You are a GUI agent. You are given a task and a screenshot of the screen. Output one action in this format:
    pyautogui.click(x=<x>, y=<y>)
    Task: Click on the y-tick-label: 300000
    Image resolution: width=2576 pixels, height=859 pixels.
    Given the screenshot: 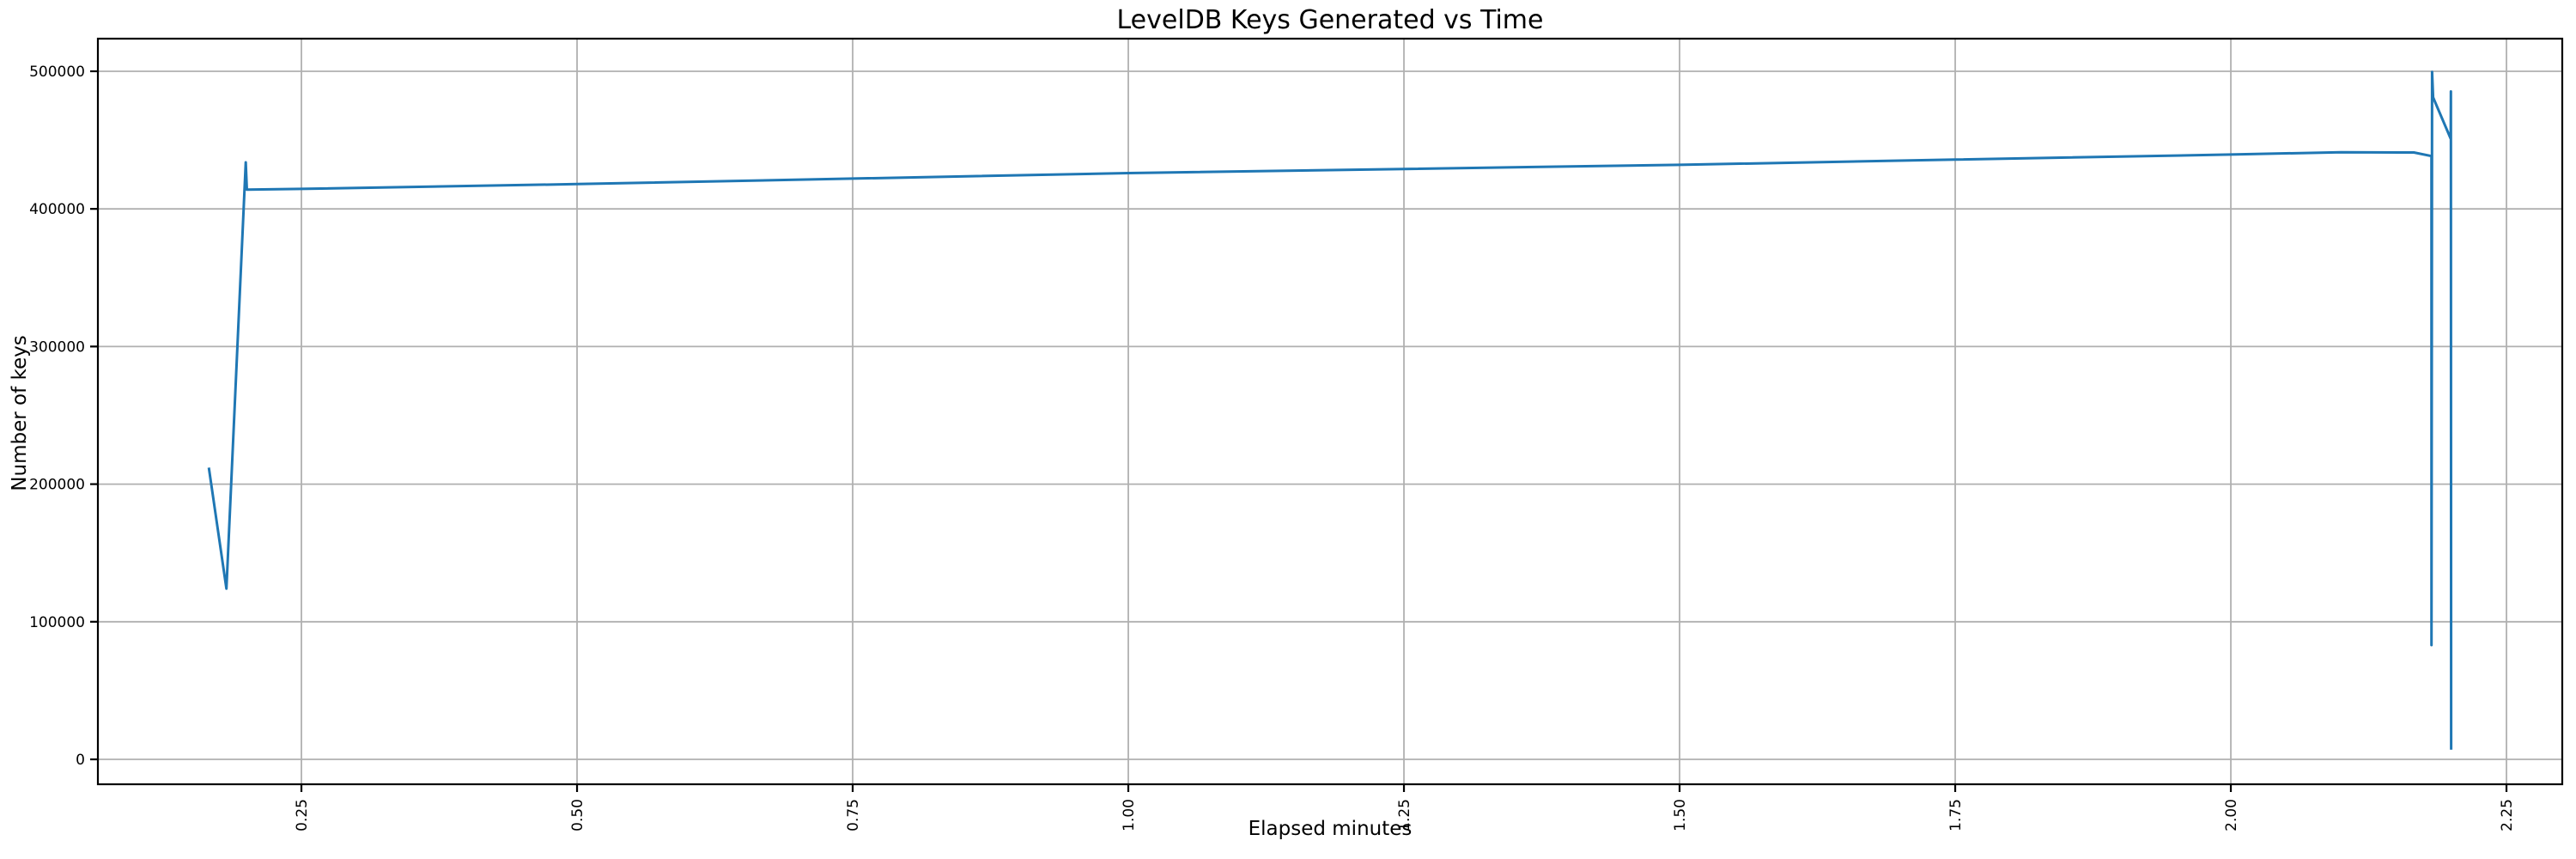 What is the action you would take?
    pyautogui.click(x=57, y=347)
    